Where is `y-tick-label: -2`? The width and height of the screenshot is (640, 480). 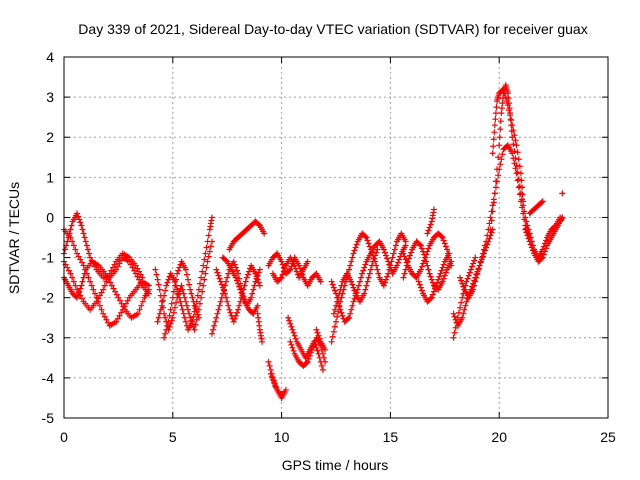 y-tick-label: -2 is located at coordinates (48, 298).